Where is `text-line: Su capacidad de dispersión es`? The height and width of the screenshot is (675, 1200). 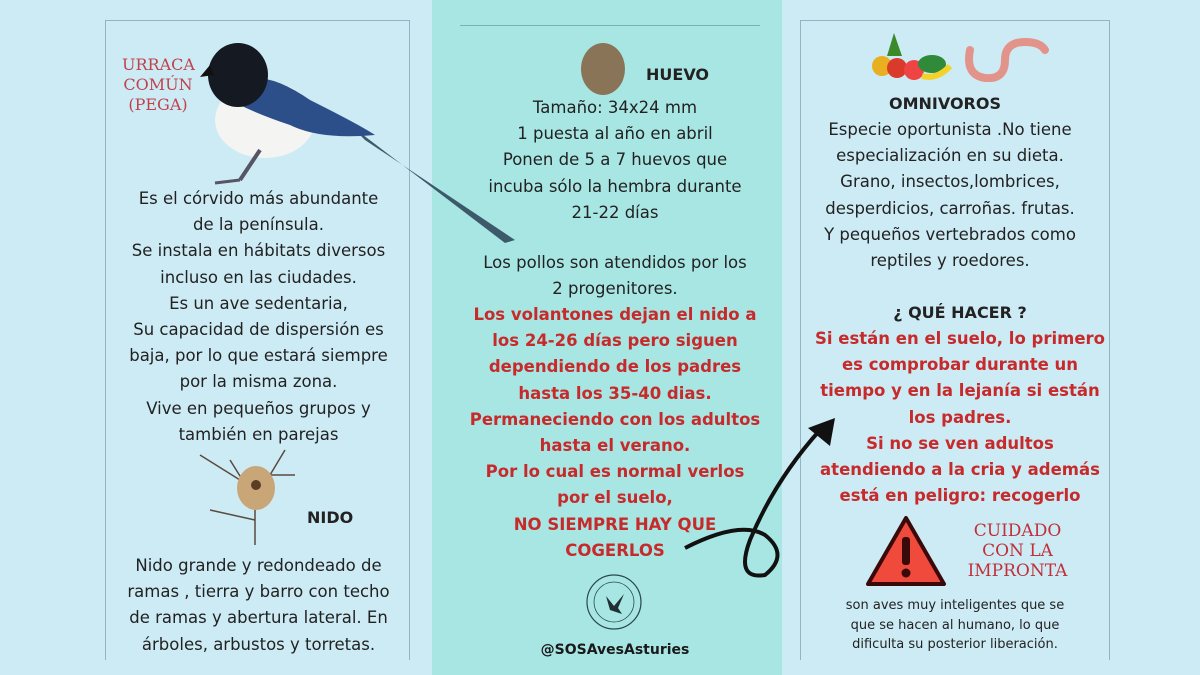
text-line: Su capacidad de dispersión es is located at coordinates (258, 330).